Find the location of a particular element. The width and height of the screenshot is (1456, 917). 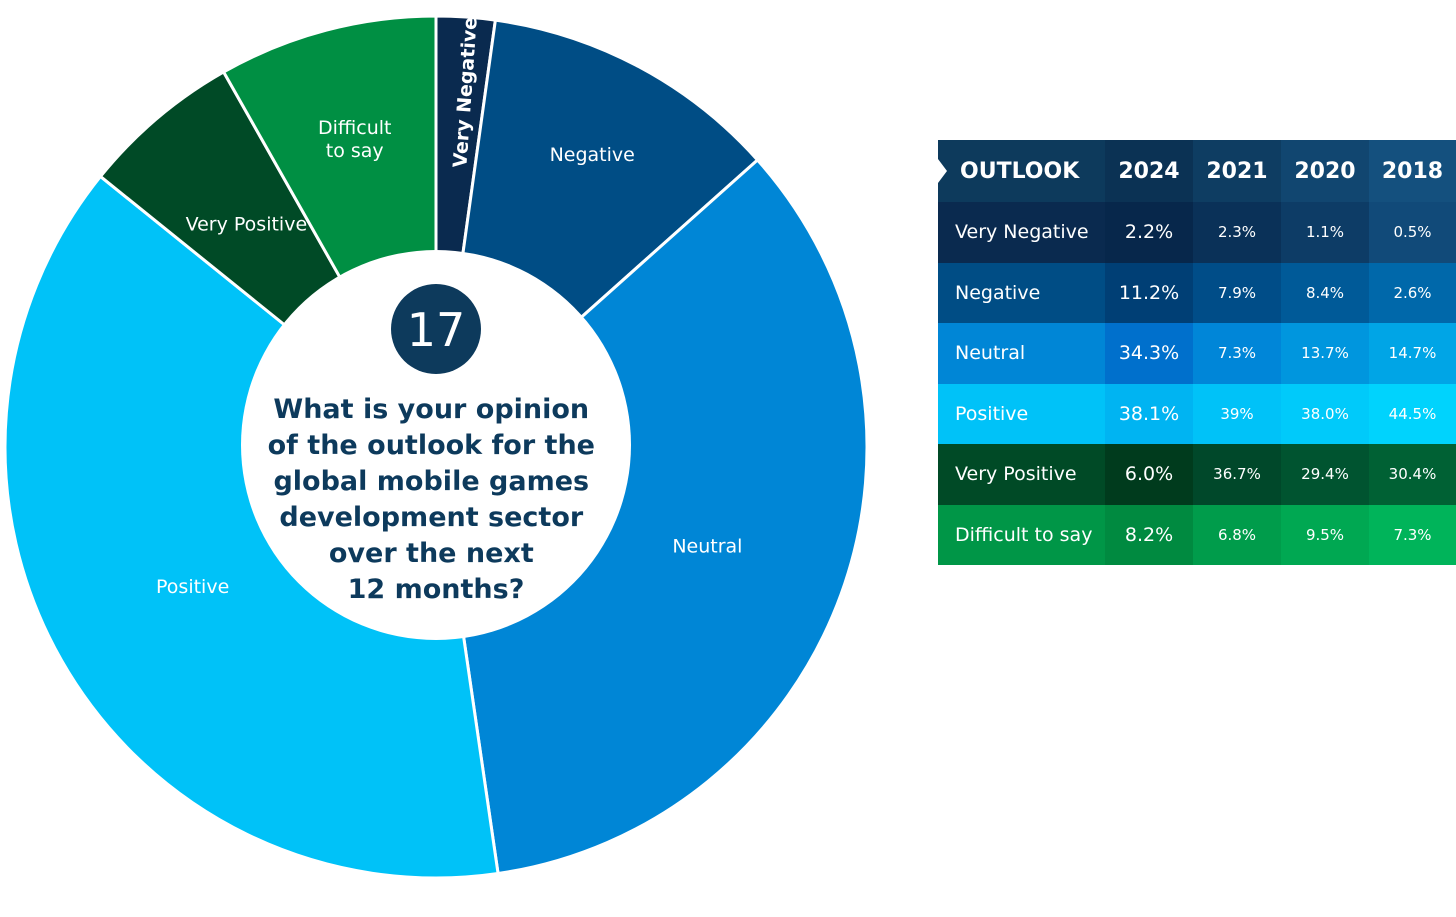

question-number: 17 is located at coordinates (436, 330).